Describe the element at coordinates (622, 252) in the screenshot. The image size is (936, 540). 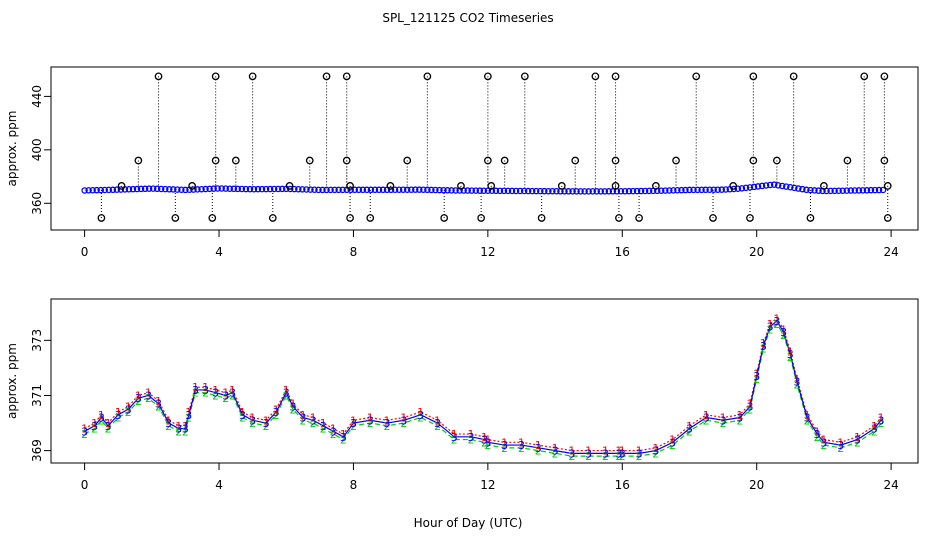
I see `x-tick-label: 16` at that location.